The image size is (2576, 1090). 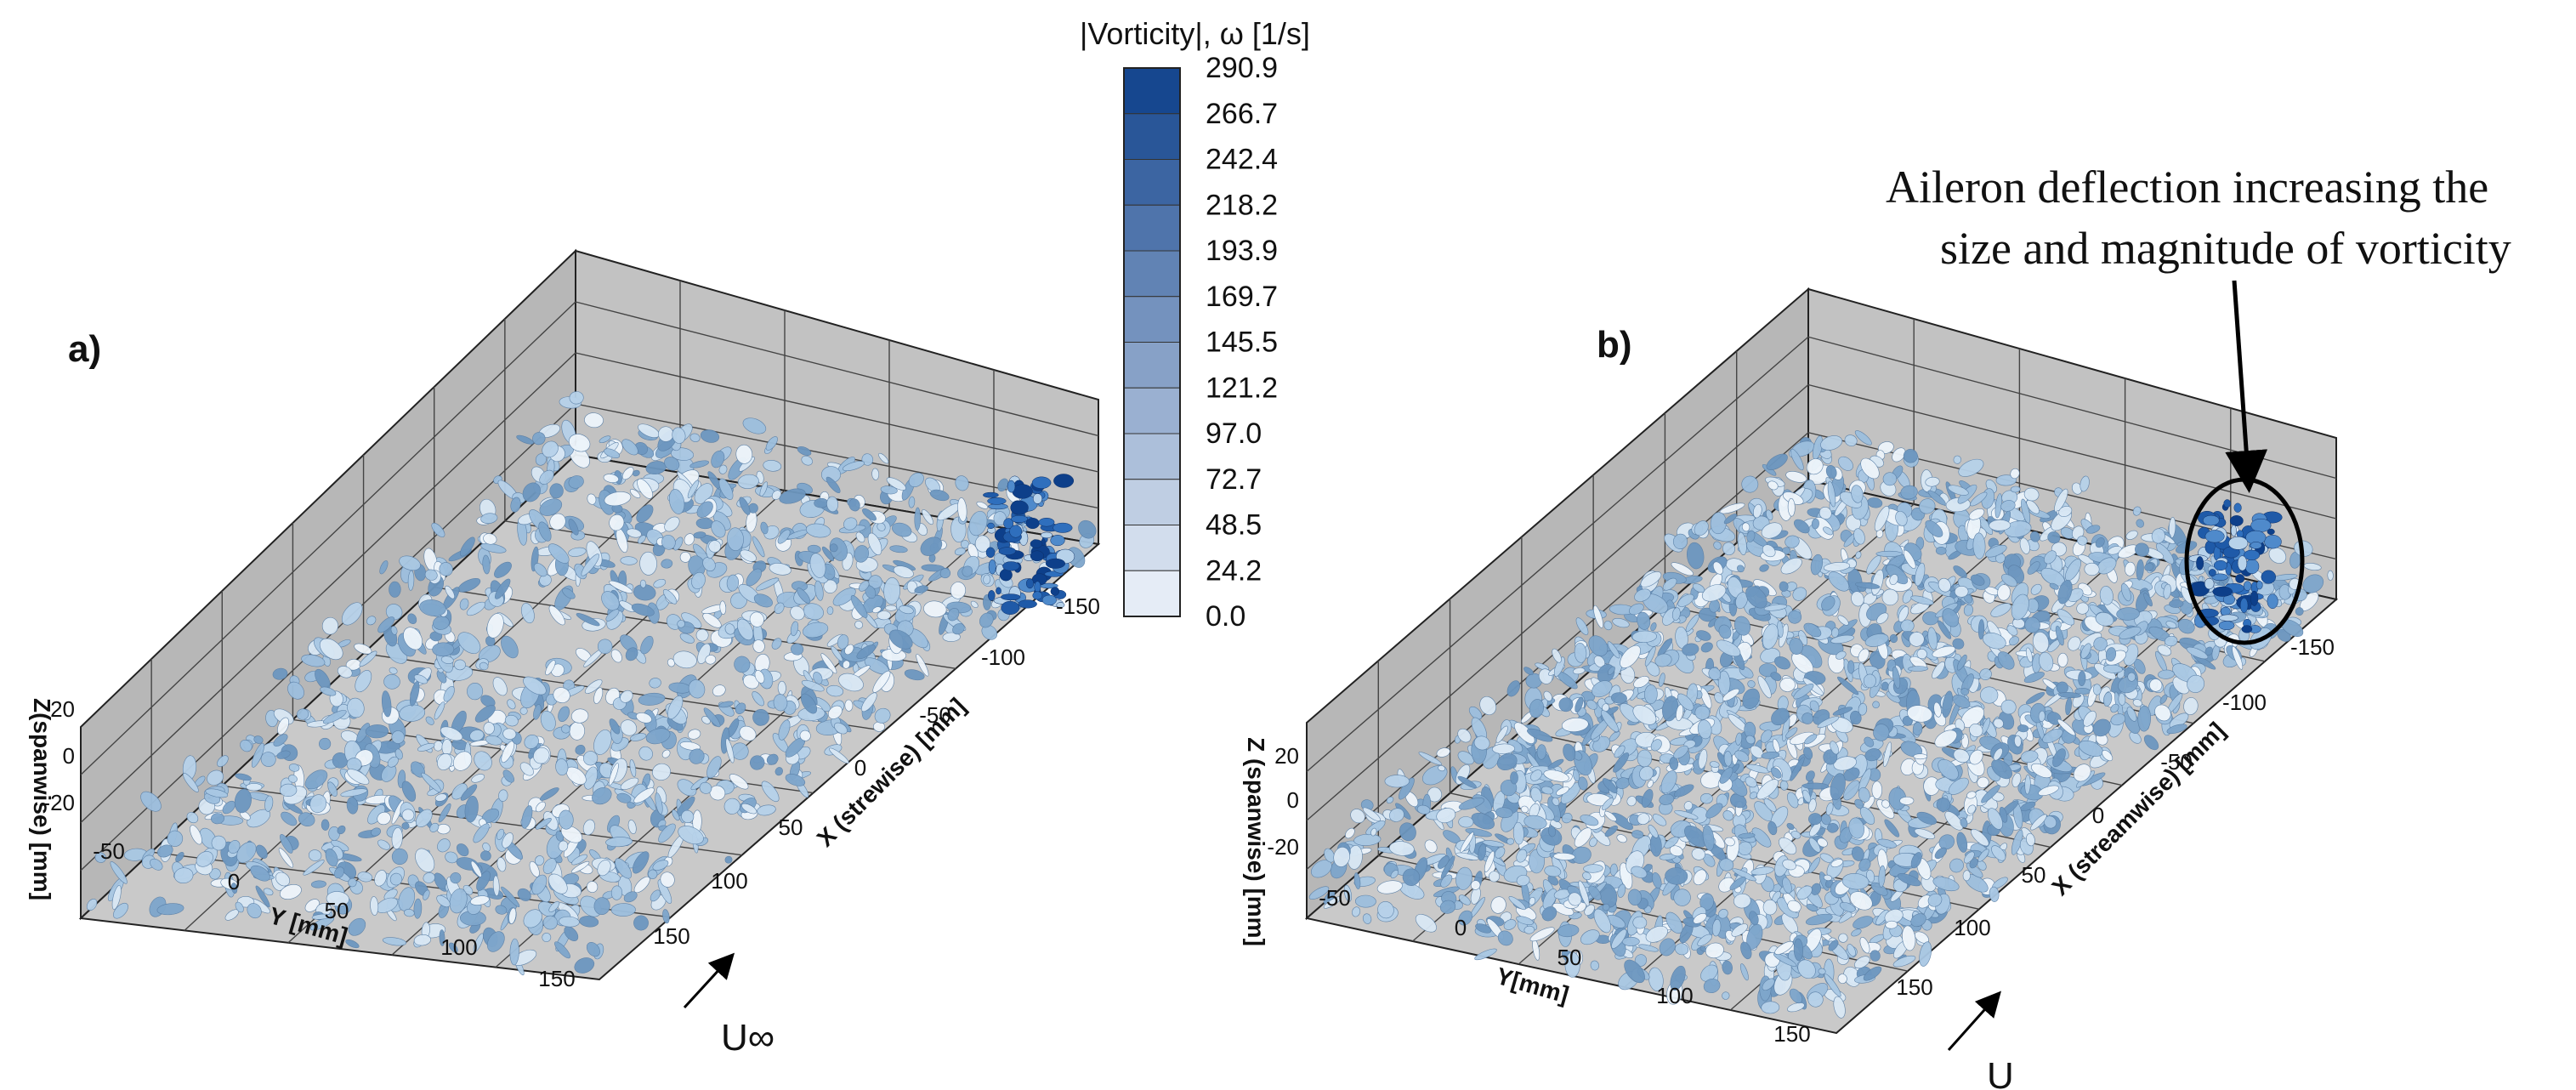 What do you see at coordinates (1242, 251) in the screenshot?
I see `colorbar-tick-label: 193.9` at bounding box center [1242, 251].